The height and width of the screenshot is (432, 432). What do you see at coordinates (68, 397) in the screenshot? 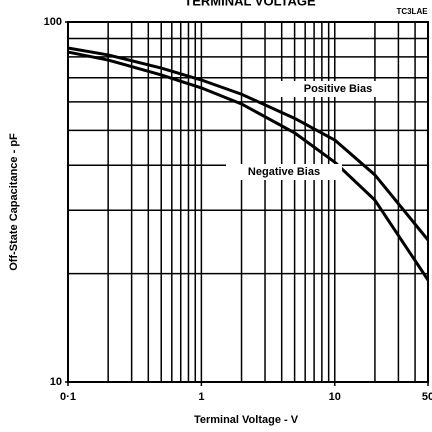
I see `x-tick-label: 0·1` at bounding box center [68, 397].